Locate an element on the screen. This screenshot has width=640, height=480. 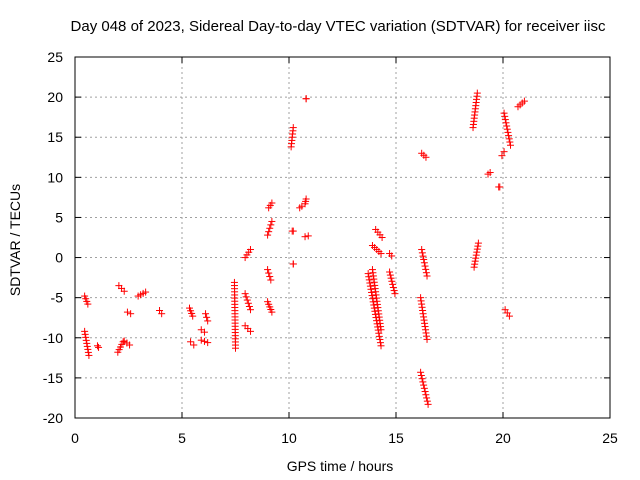
x-tick-label: 25 is located at coordinates (610, 438).